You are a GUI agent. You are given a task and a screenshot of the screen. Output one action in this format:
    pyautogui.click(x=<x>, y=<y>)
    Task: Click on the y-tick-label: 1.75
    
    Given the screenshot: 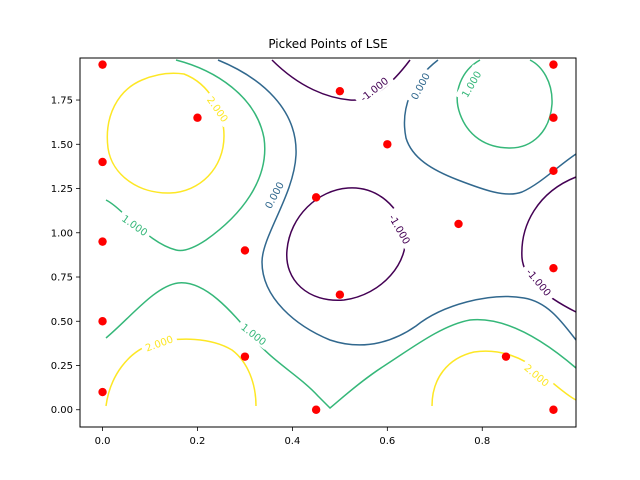 What is the action you would take?
    pyautogui.click(x=62, y=101)
    